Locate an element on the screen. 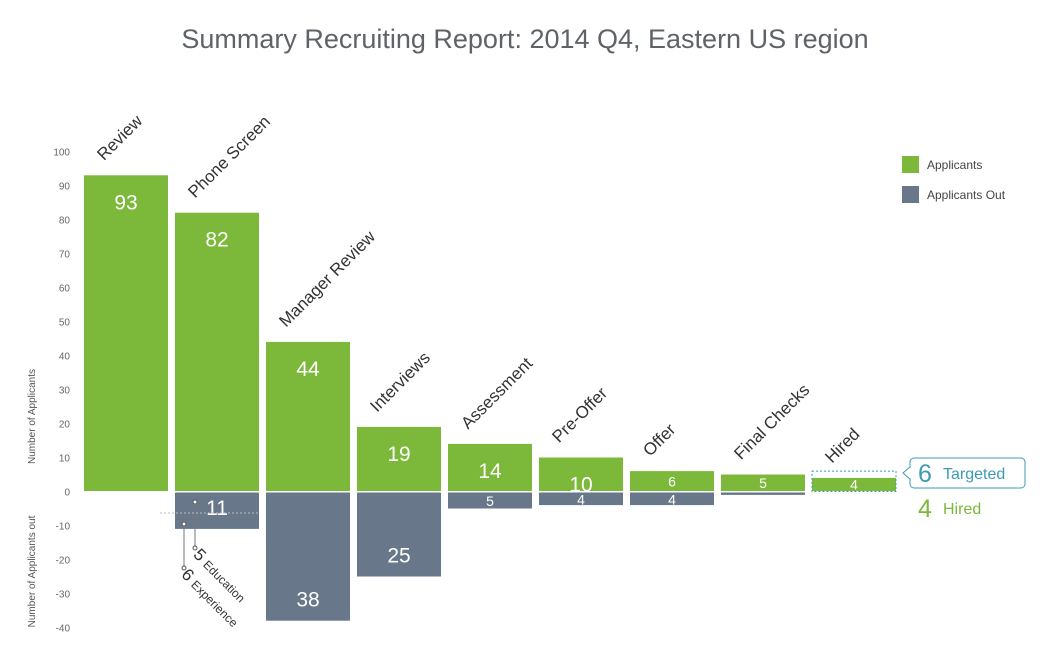  hired-label: Hired is located at coordinates (962, 509).